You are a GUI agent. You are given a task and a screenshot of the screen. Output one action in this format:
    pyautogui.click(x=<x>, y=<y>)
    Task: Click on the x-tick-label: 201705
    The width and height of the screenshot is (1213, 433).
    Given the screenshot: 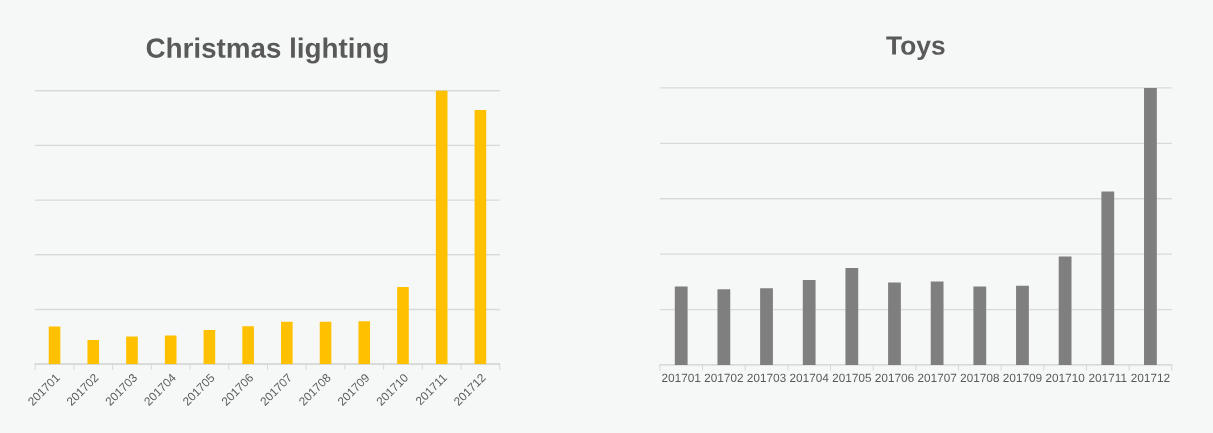 What is the action you would take?
    pyautogui.click(x=852, y=378)
    